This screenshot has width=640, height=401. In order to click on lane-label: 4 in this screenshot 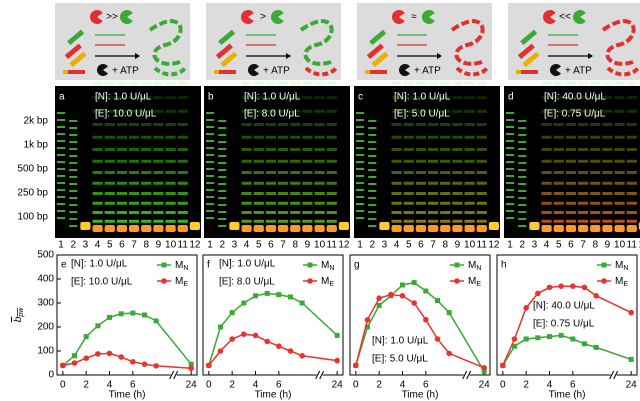, I will do `click(247, 245)`.